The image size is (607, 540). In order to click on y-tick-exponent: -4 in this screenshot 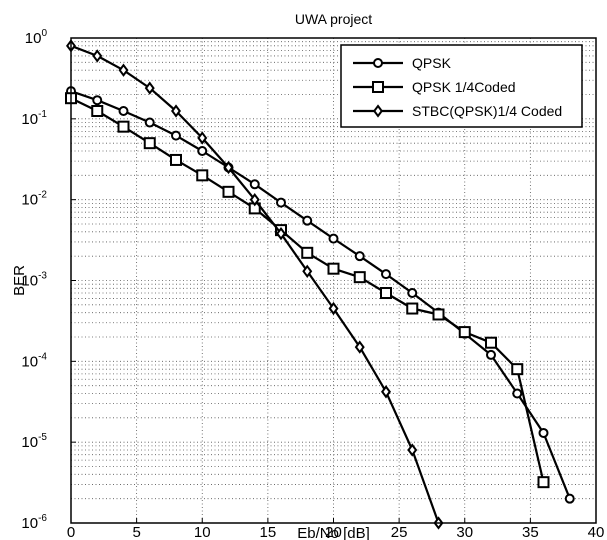, I will do `click(42, 356)`.